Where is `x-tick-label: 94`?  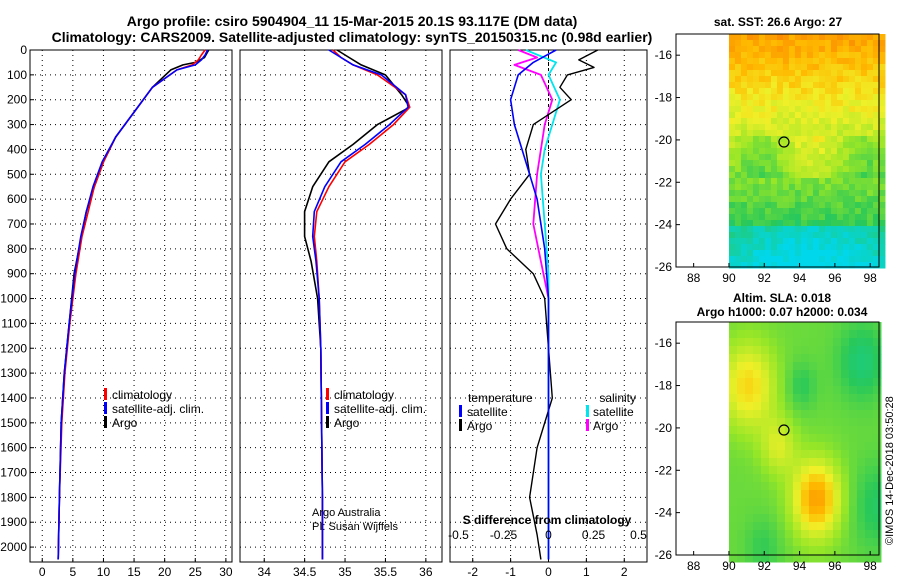
x-tick-label: 94 is located at coordinates (800, 278).